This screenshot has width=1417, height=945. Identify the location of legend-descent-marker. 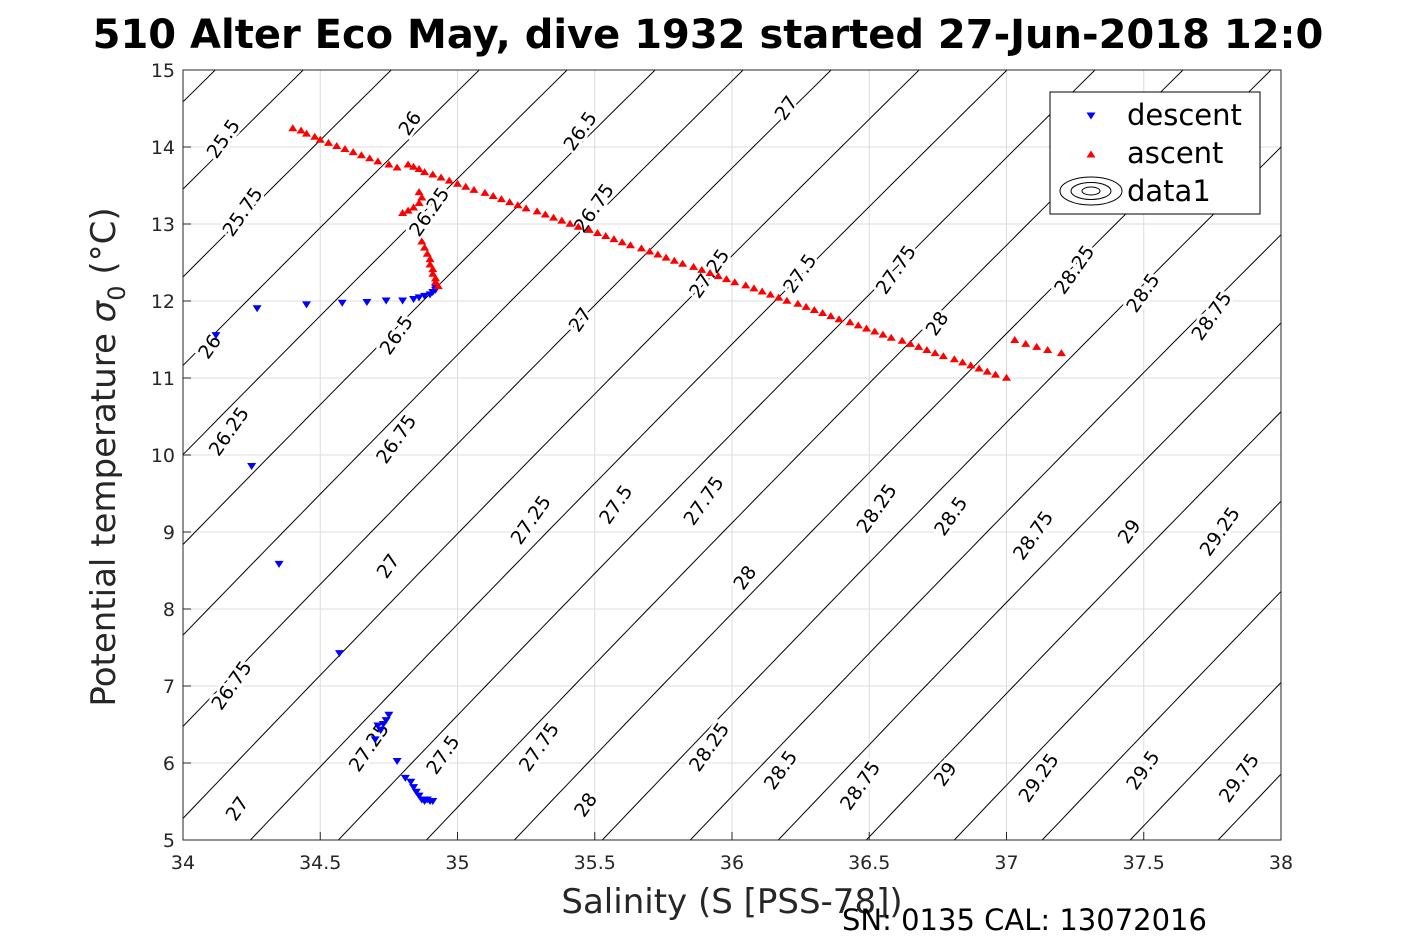
(1091, 116).